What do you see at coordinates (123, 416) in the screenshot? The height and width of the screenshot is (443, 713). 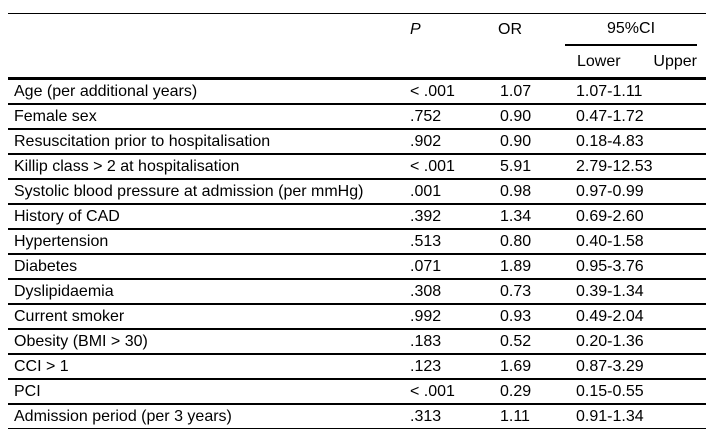 I see `row-label-cell: Admission period (per 3 years)` at bounding box center [123, 416].